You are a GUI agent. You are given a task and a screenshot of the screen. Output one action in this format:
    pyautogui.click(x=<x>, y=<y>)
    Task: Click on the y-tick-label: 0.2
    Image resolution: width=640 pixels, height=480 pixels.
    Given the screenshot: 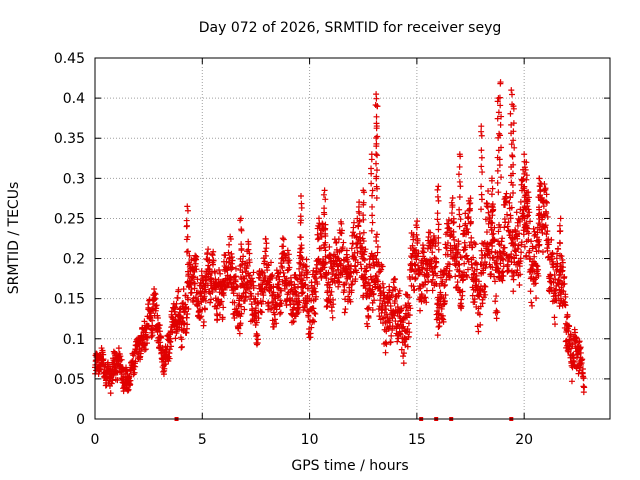 What is the action you would take?
    pyautogui.click(x=74, y=260)
    